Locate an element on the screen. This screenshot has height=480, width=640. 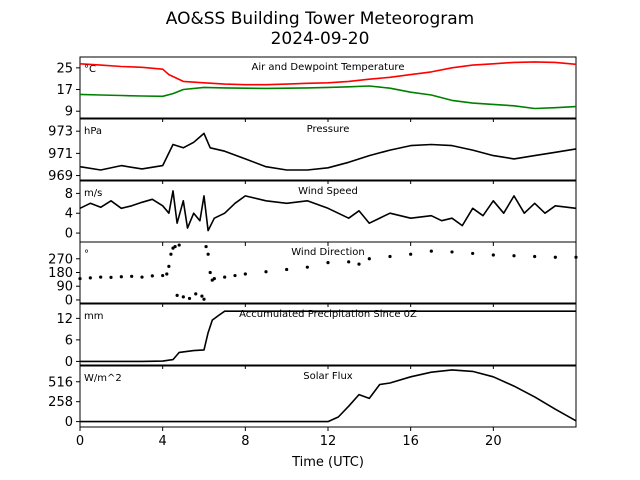
panel-6: 0 258 516 Solar Flux W/m^2 is located at coordinates (312, 398).